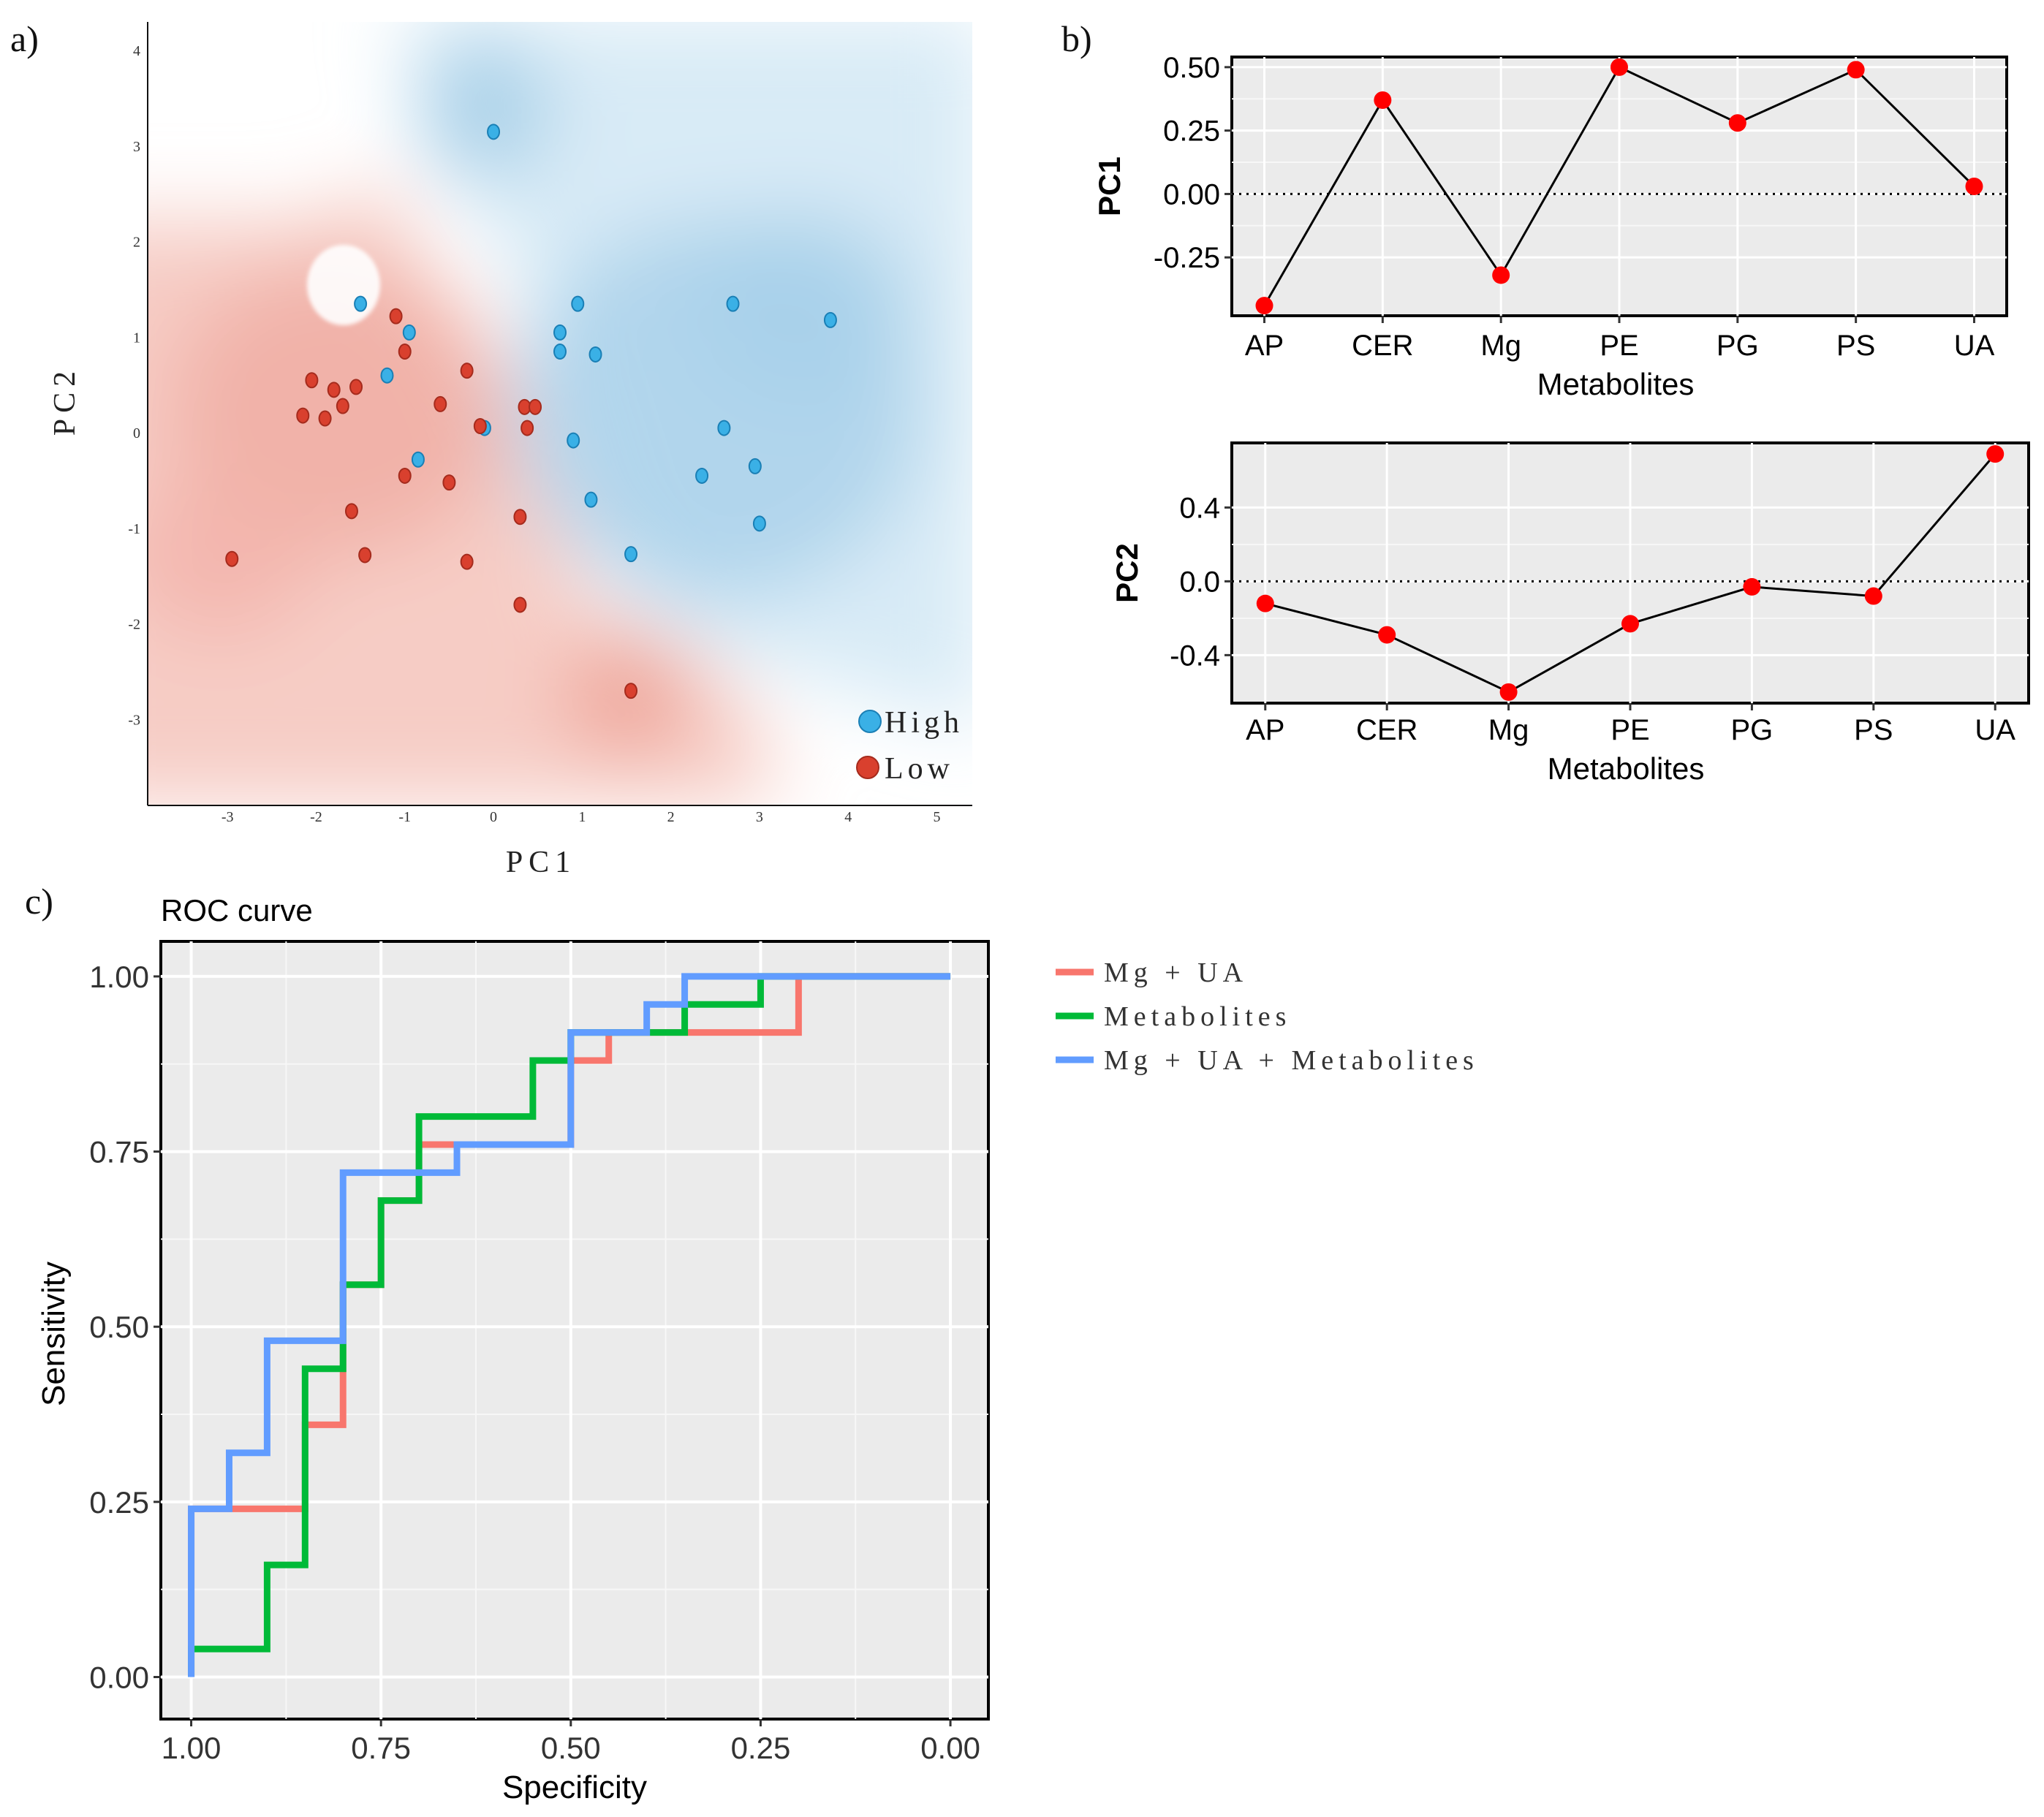 This screenshot has height=1817, width=2044. What do you see at coordinates (541, 863) in the screenshot?
I see `pca-x-axis-title: PC1` at bounding box center [541, 863].